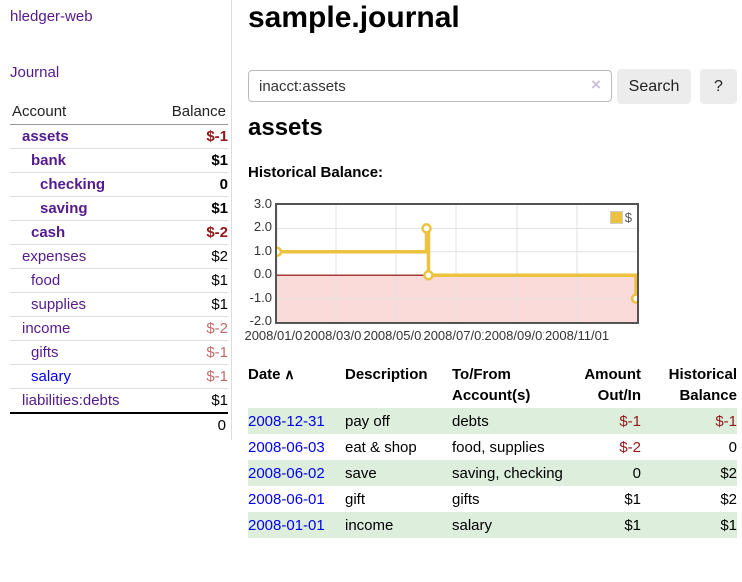 This screenshot has height=582, width=742. I want to click on transaction-description: eat & shop, so click(381, 447).